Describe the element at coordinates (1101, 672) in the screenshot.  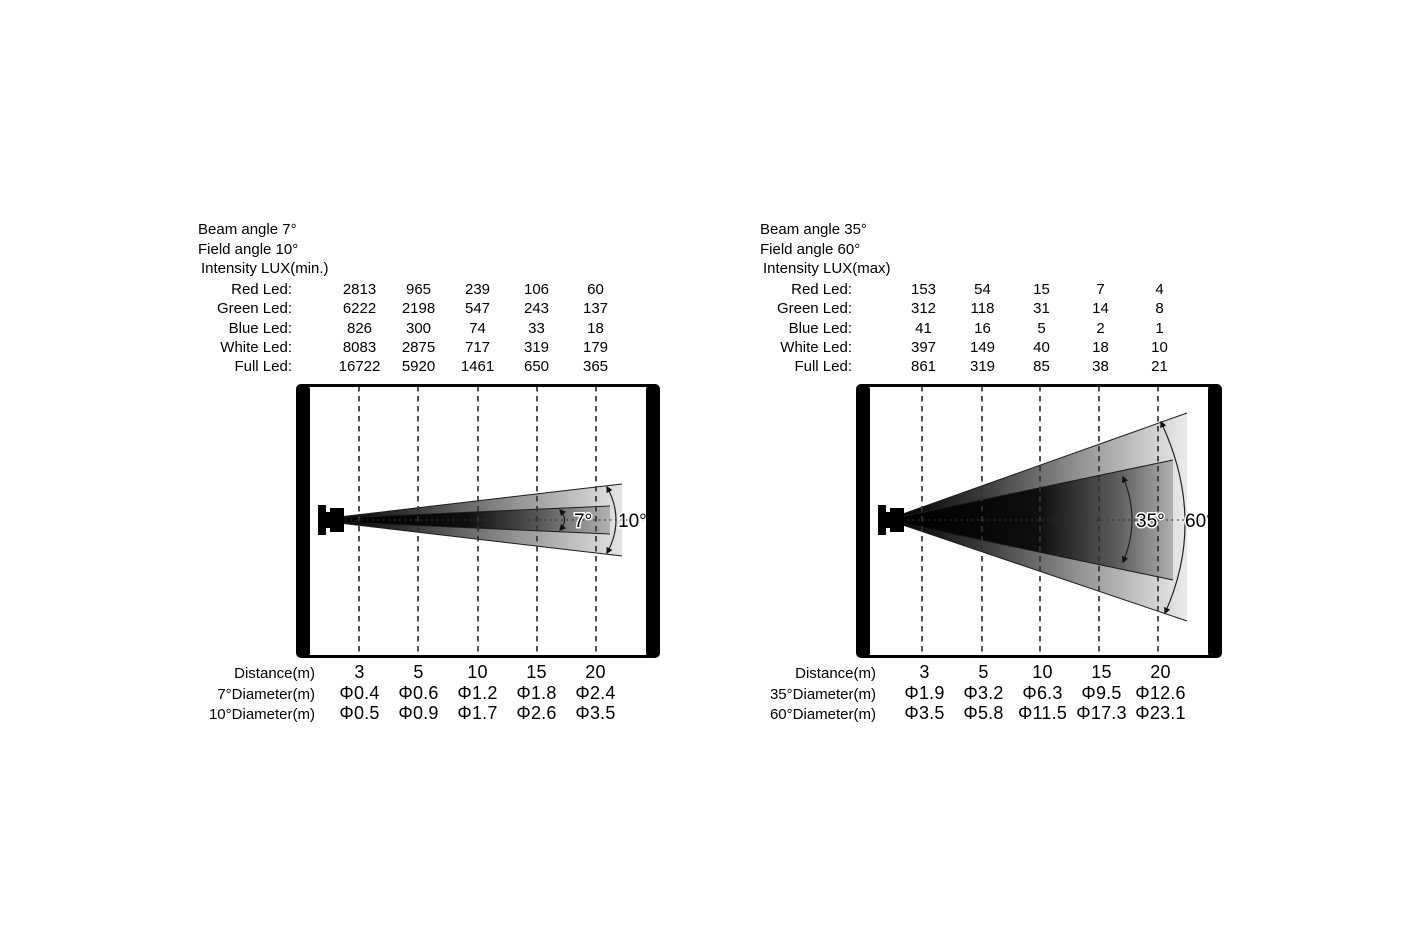
I see `distance-value: 15` at that location.